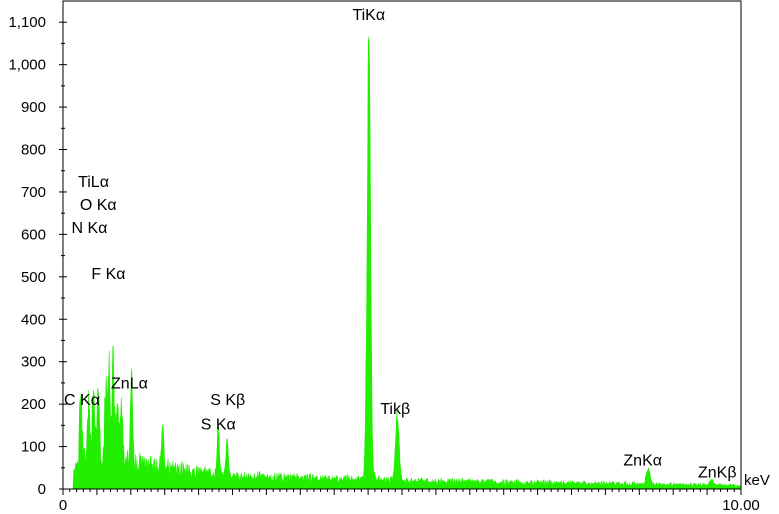  Describe the element at coordinates (108, 274) in the screenshot. I see `peak-annotation: F Kα` at that location.